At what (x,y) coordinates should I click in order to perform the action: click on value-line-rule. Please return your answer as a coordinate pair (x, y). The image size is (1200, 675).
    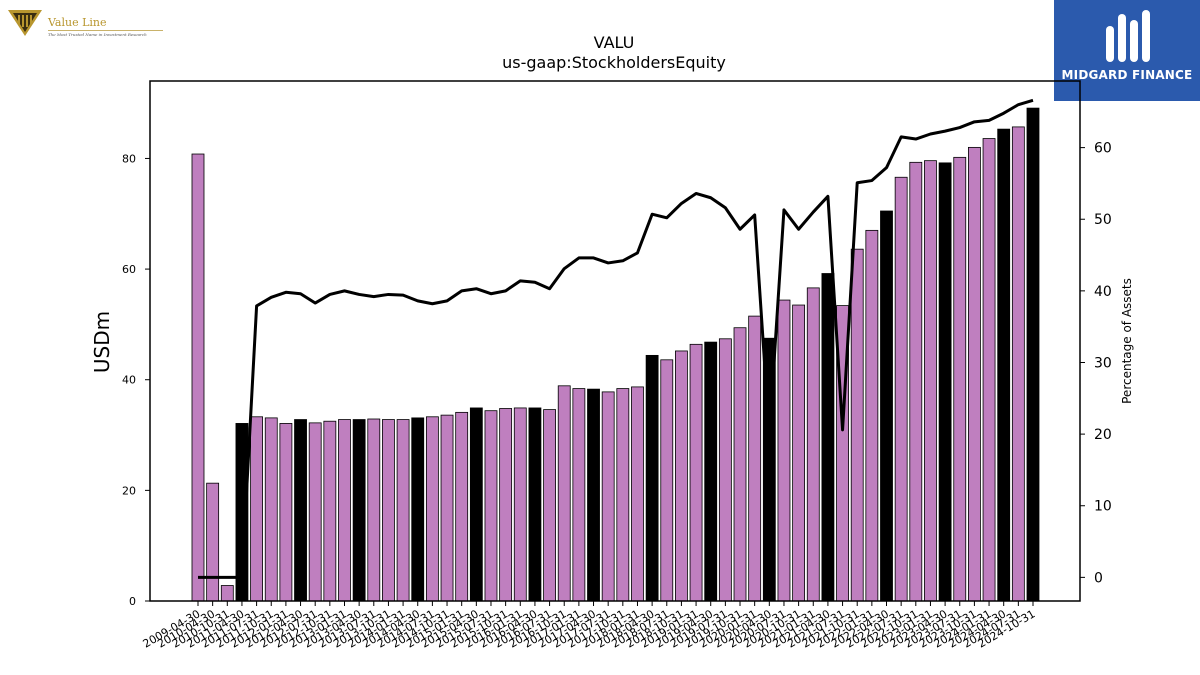
    Looking at the image, I should click on (105, 30).